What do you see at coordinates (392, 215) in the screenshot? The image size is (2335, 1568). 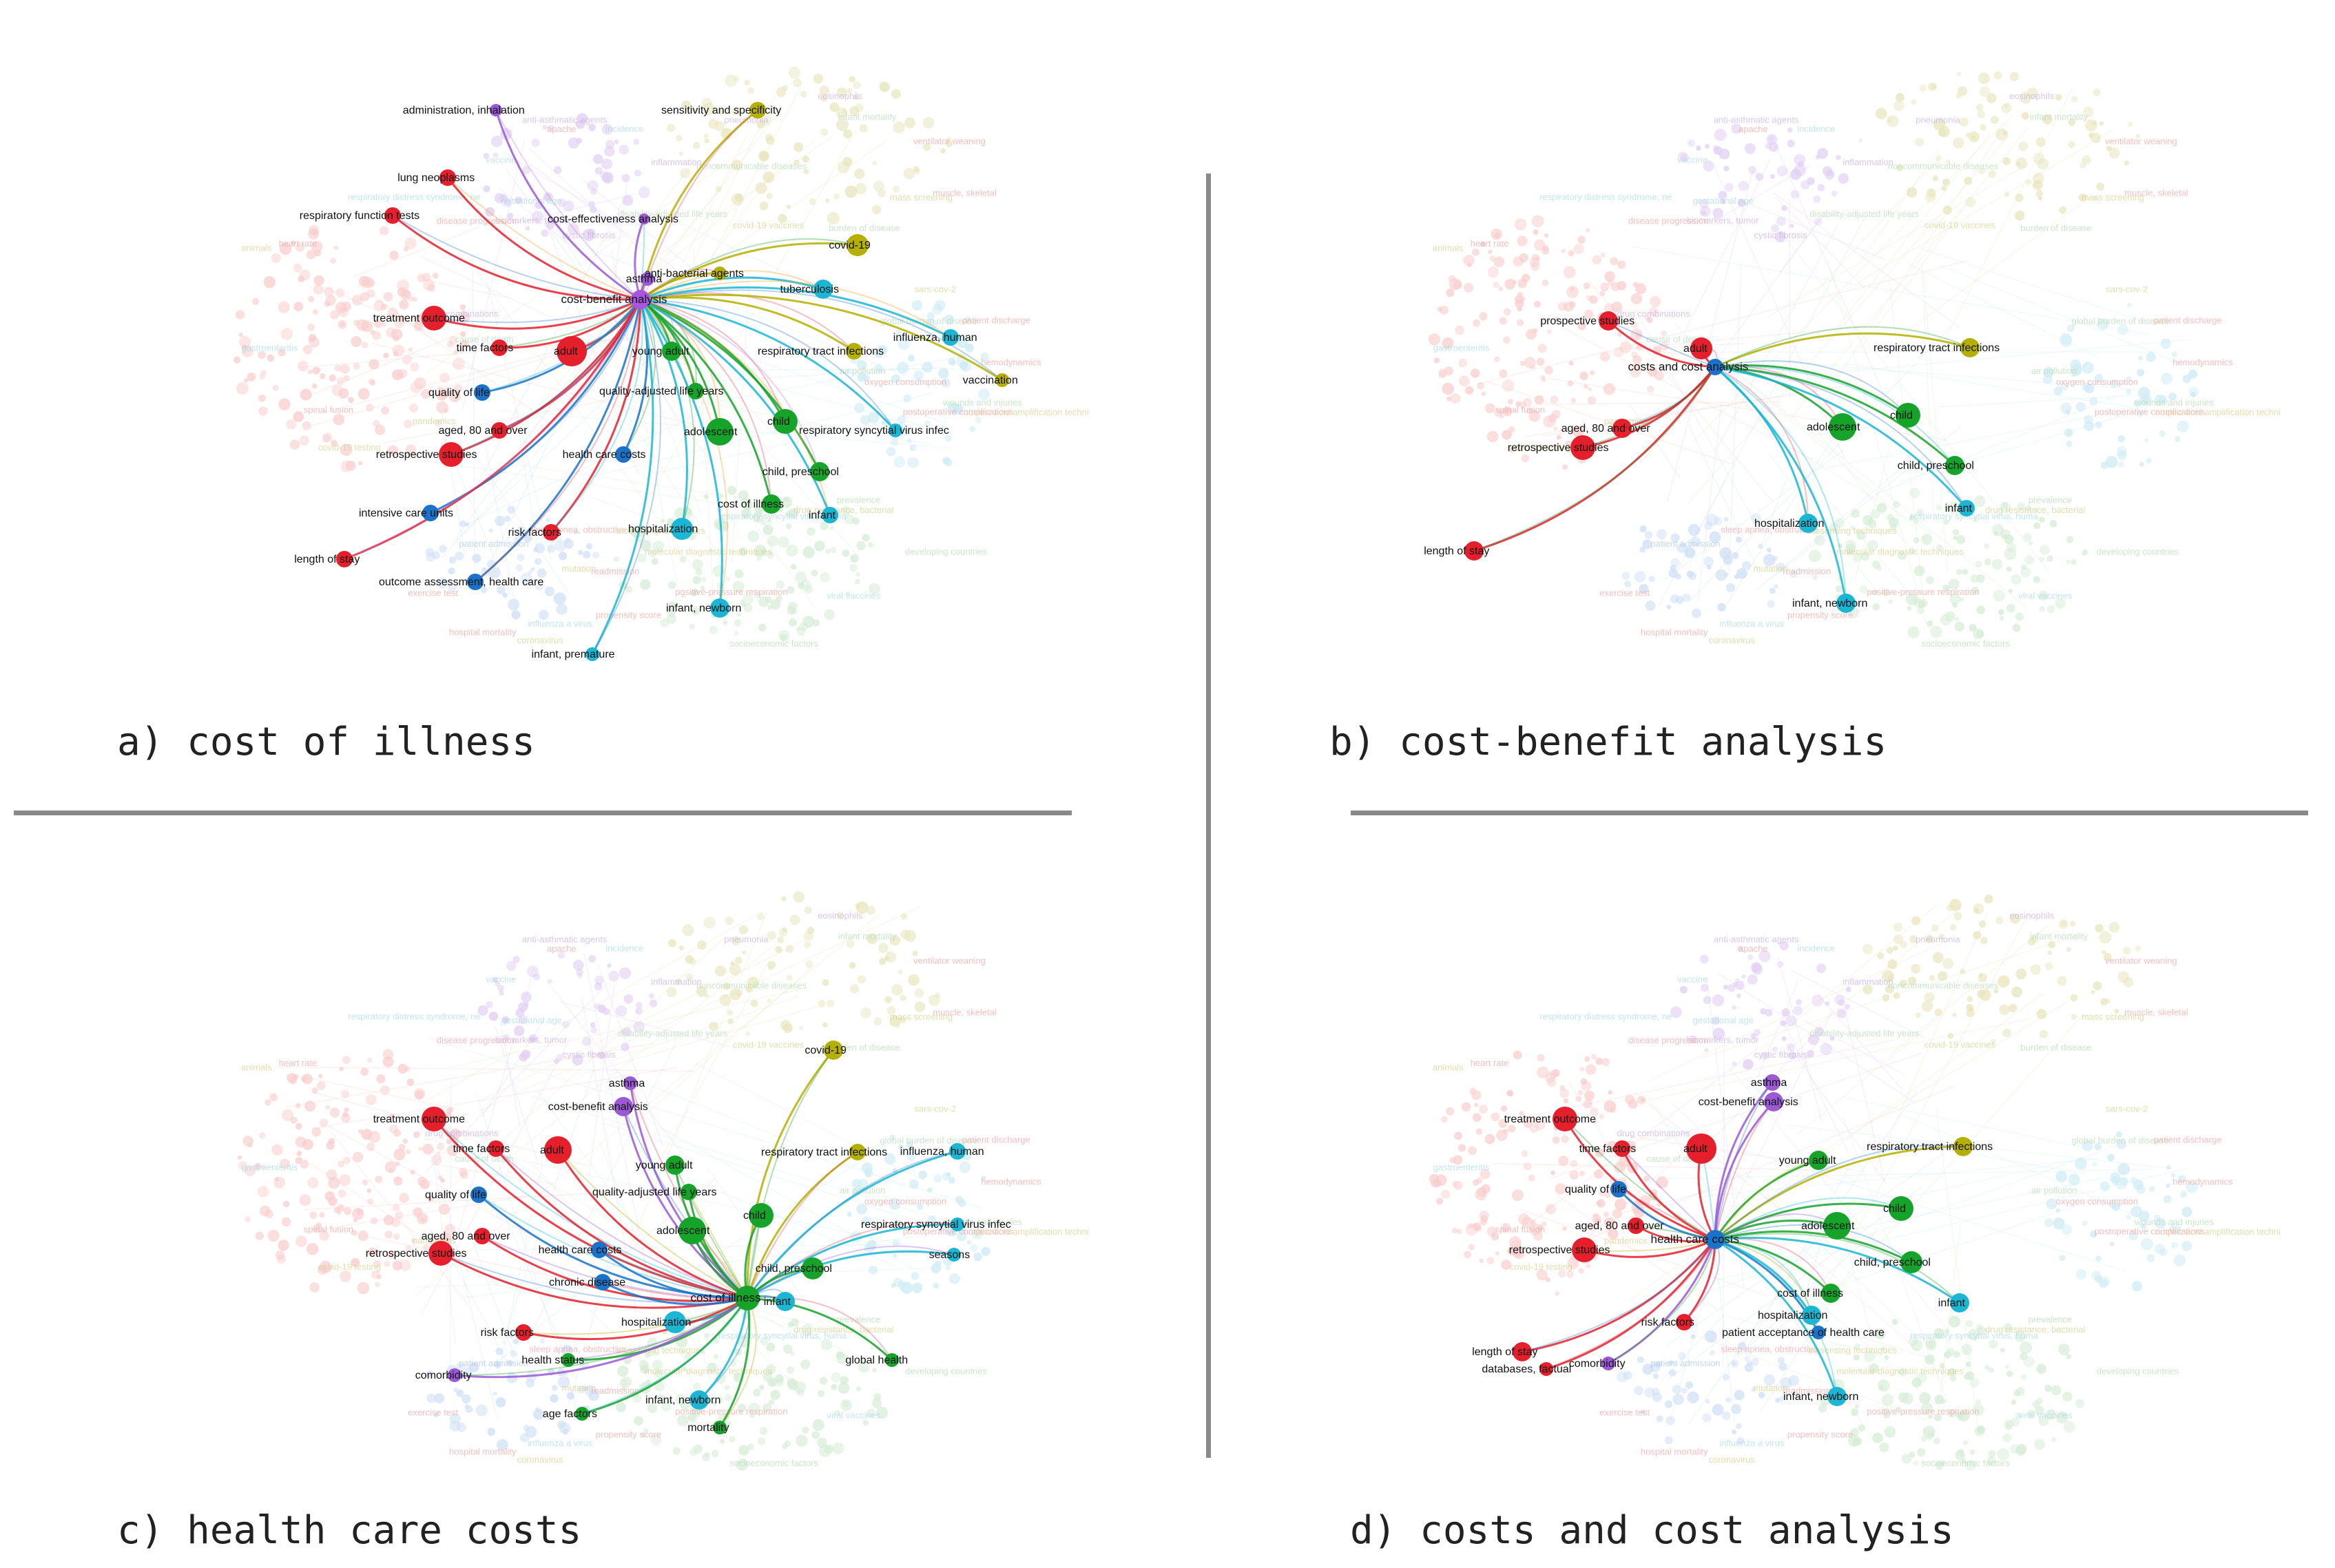 I see `node-respiratory-function-tests` at bounding box center [392, 215].